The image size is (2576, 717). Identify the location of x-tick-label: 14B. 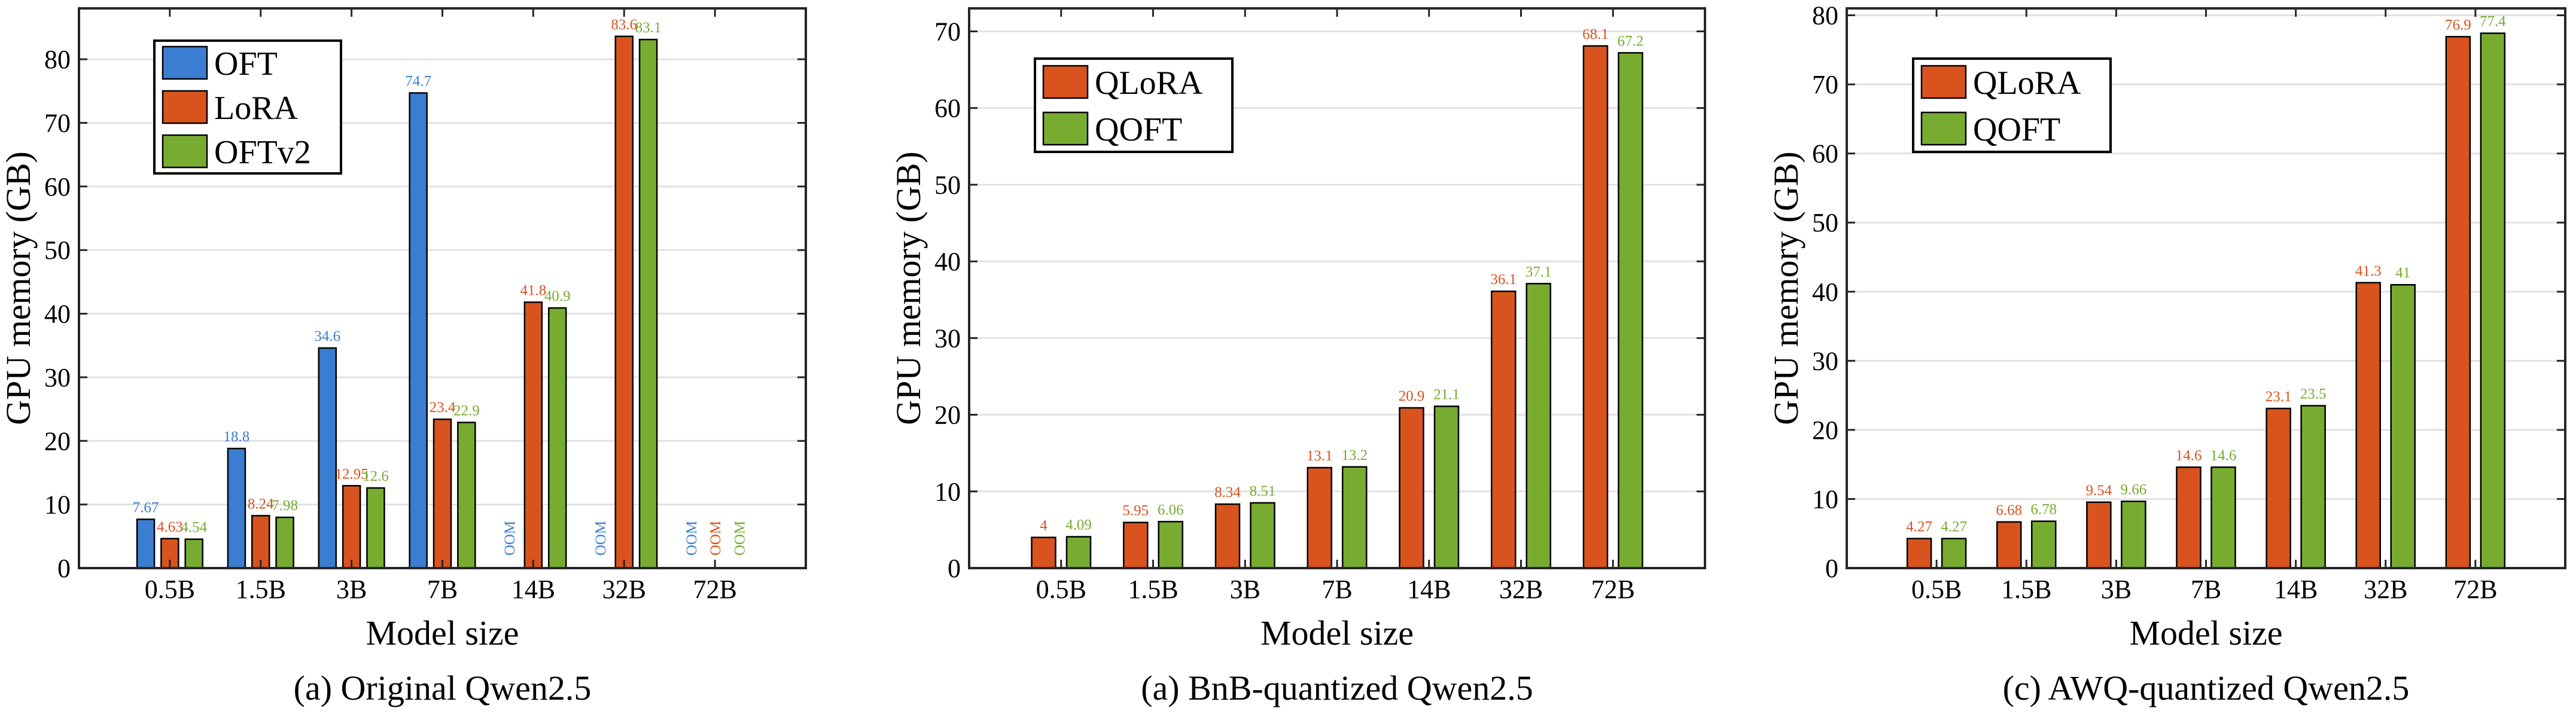
(1429, 589).